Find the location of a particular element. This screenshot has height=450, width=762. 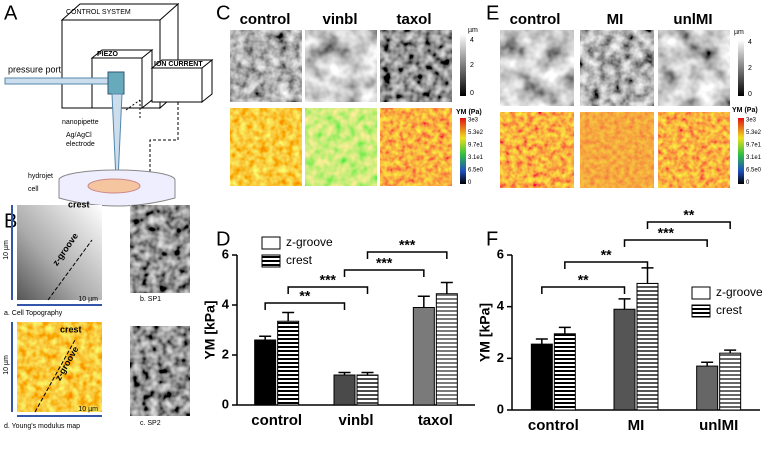

label: b. SP1 is located at coordinates (150, 299).